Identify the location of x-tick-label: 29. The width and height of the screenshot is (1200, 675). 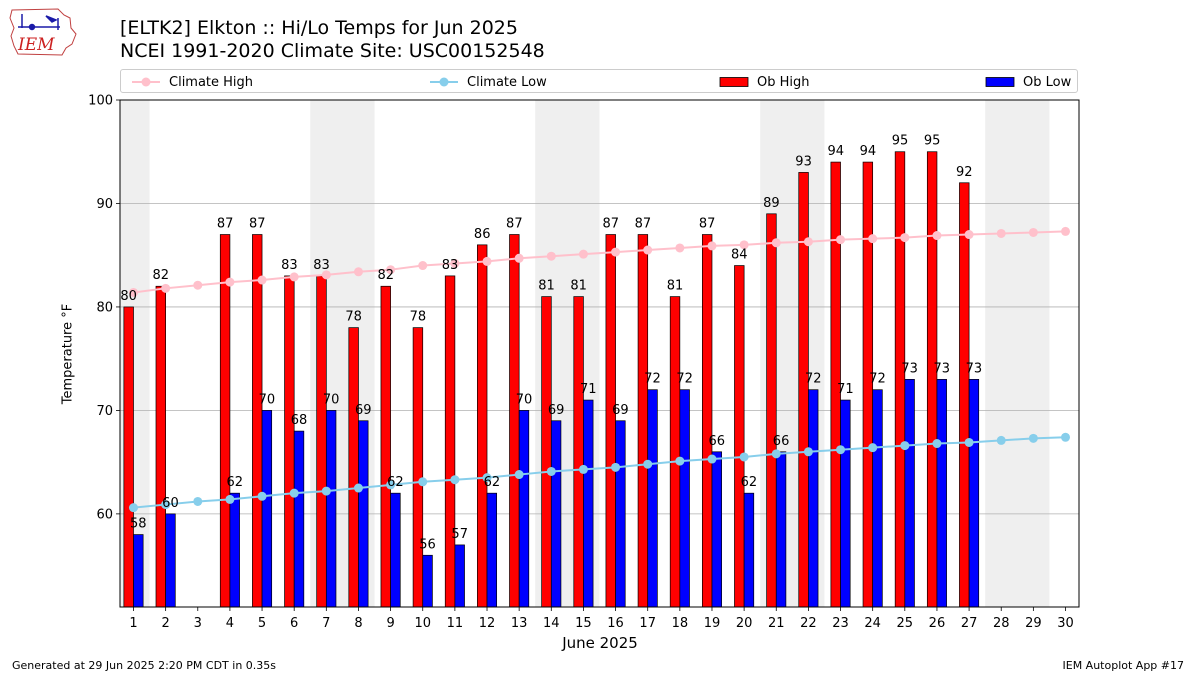
(1033, 623).